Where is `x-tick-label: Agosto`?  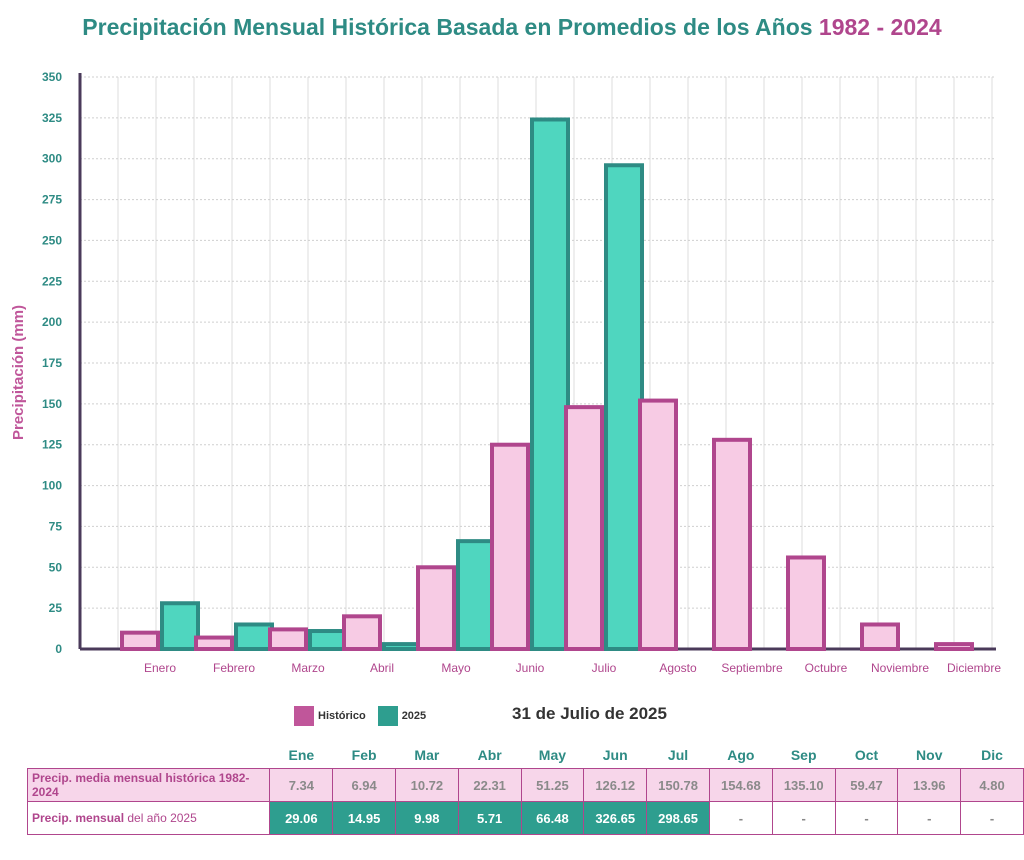
x-tick-label: Agosto is located at coordinates (678, 668).